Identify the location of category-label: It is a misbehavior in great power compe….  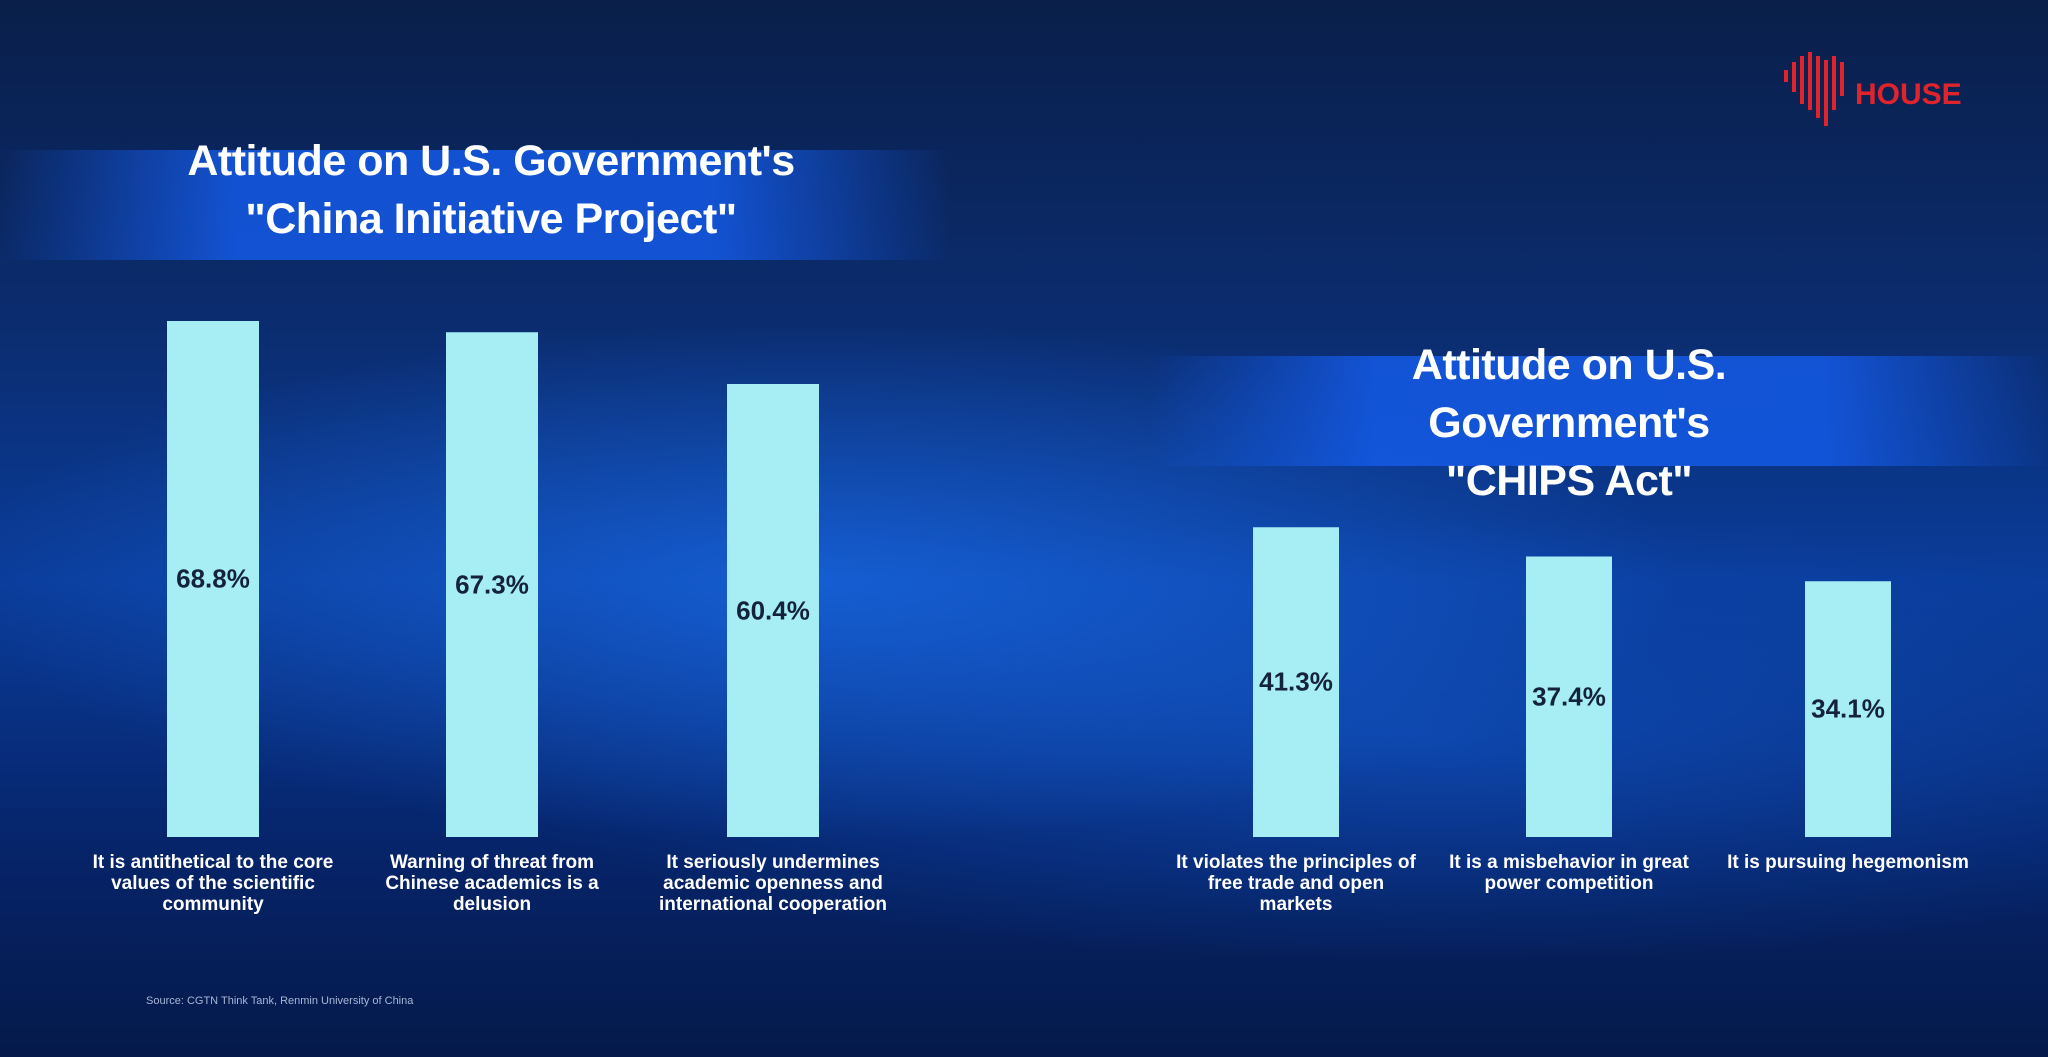
(1569, 873).